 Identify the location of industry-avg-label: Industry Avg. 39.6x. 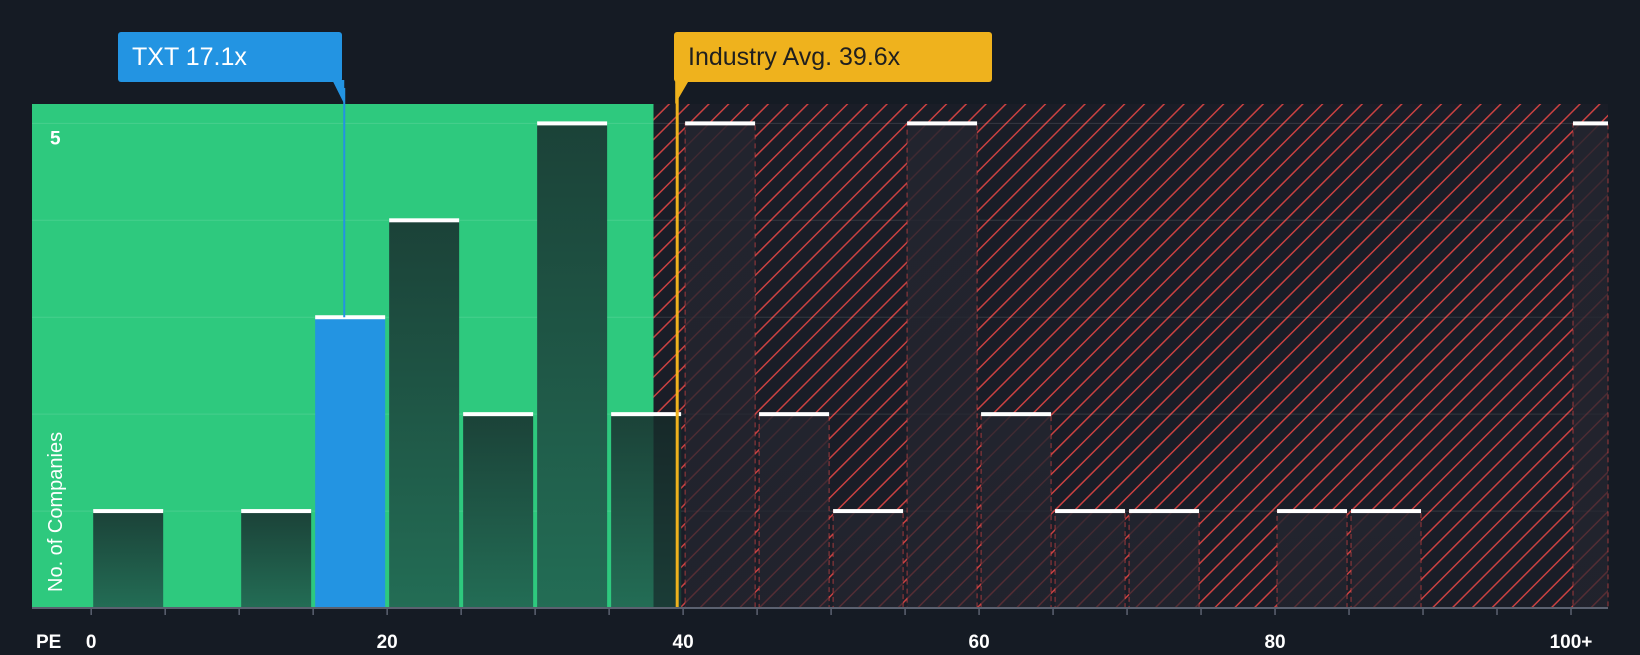
(794, 57).